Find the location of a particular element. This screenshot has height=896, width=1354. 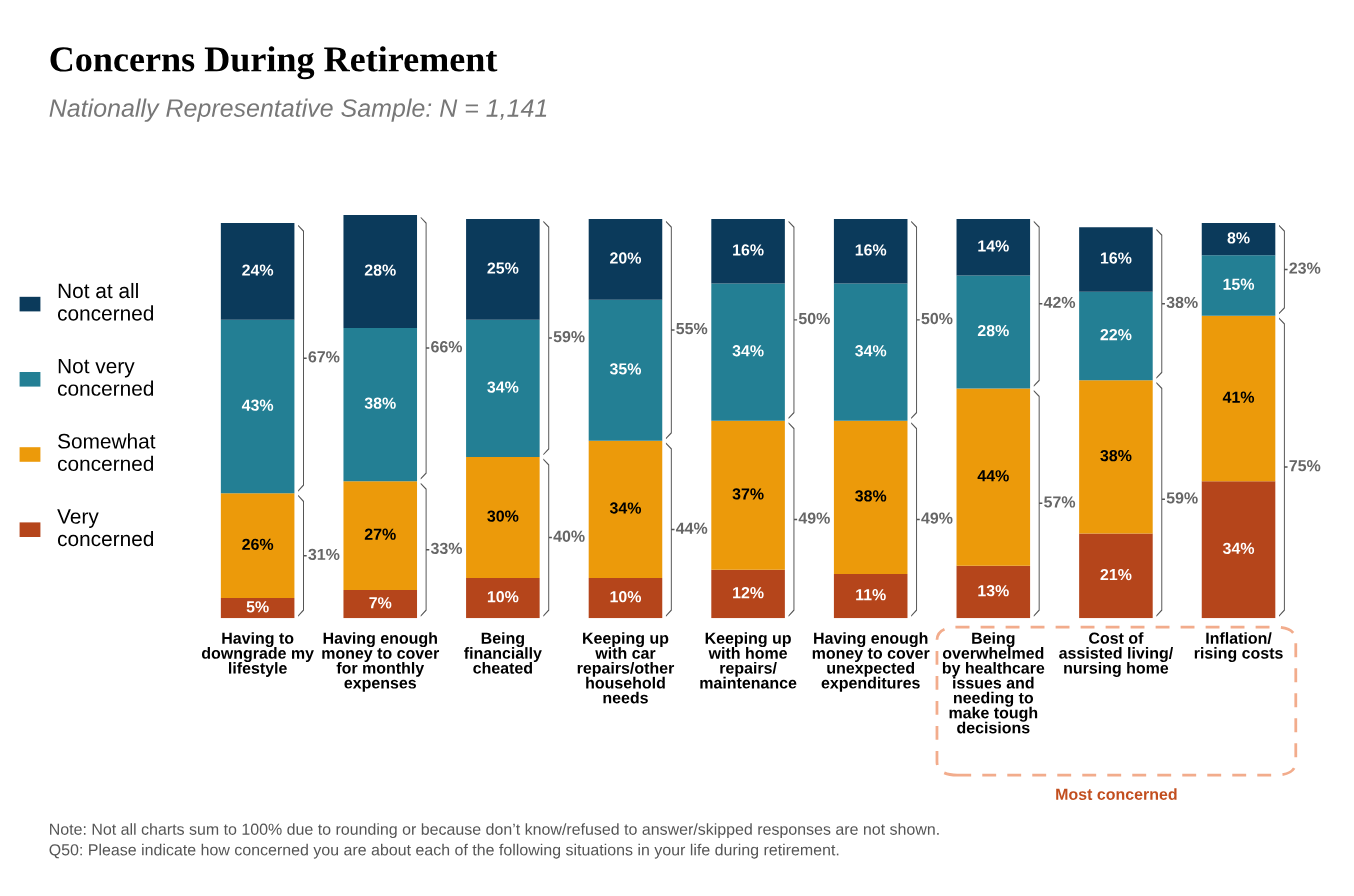

data-label: 13% is located at coordinates (993, 591).